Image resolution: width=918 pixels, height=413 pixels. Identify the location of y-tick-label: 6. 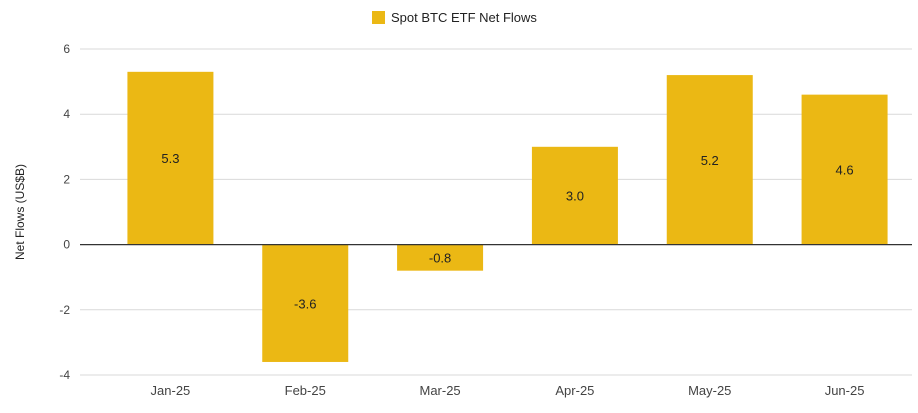
(66, 49).